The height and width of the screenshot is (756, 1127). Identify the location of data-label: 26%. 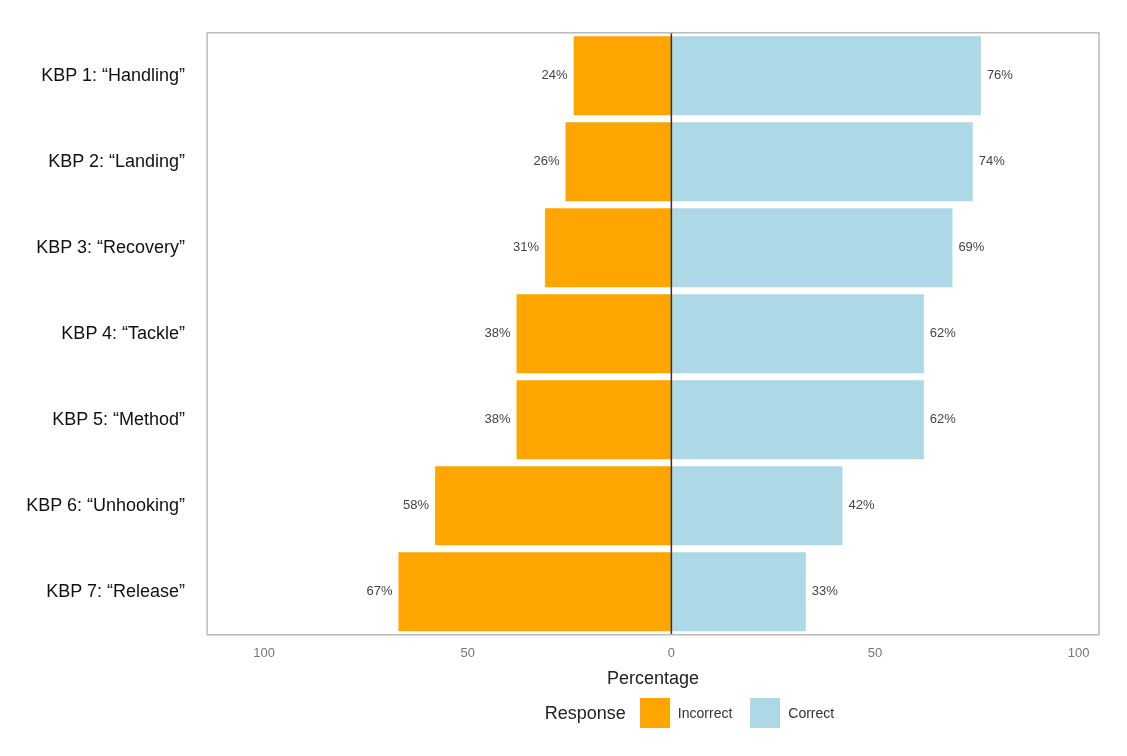
(546, 161).